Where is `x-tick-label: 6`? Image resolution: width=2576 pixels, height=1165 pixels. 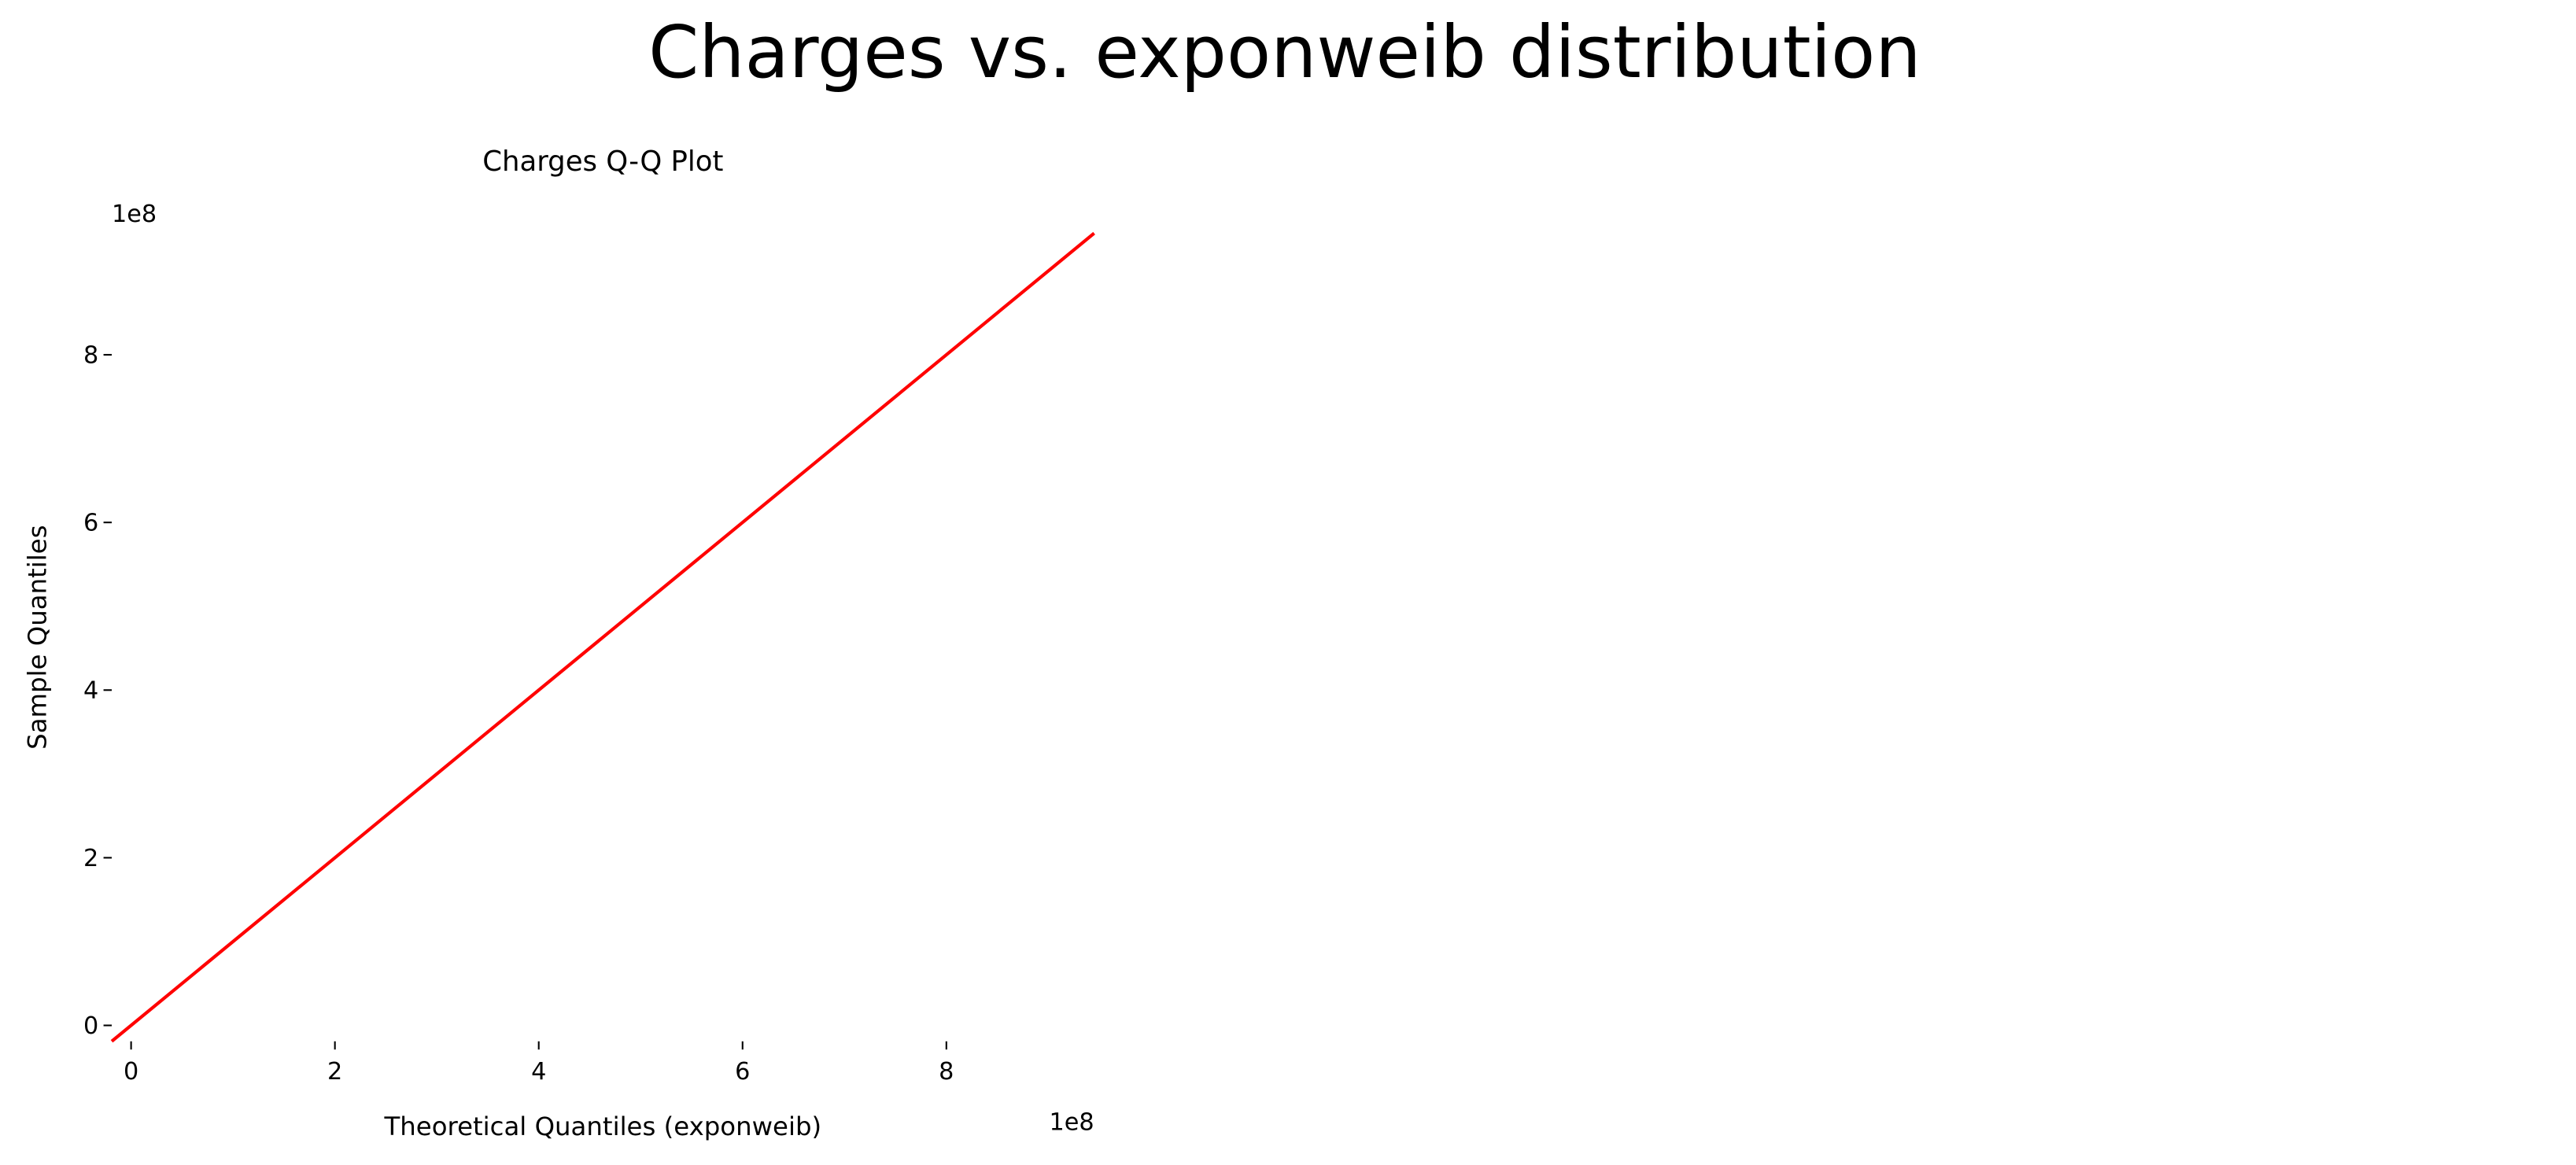 x-tick-label: 6 is located at coordinates (742, 1072).